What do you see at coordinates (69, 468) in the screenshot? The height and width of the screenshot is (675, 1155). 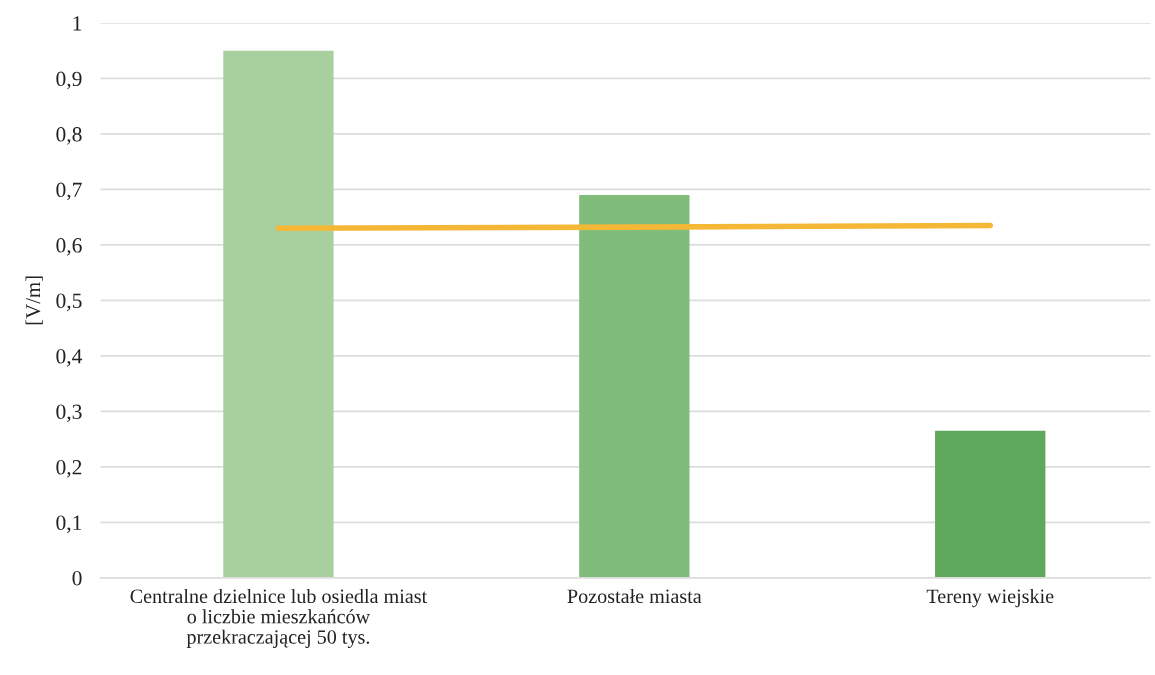 I see `y-tick-label: 0,2` at bounding box center [69, 468].